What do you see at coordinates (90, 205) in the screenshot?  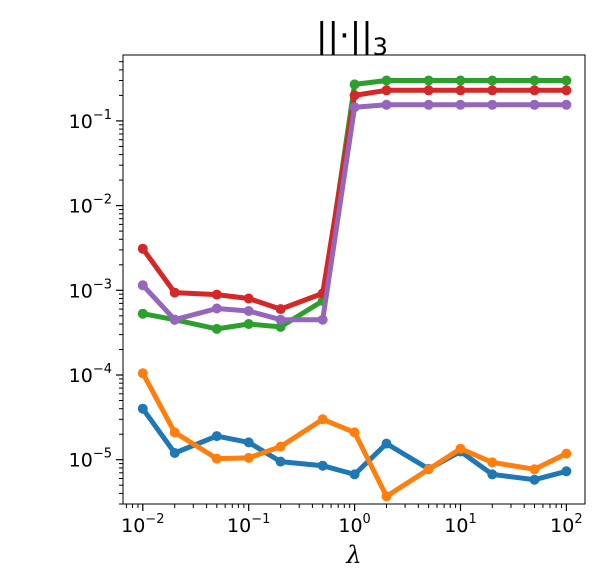 I see `y-tick-label: 10⁻²` at bounding box center [90, 205].